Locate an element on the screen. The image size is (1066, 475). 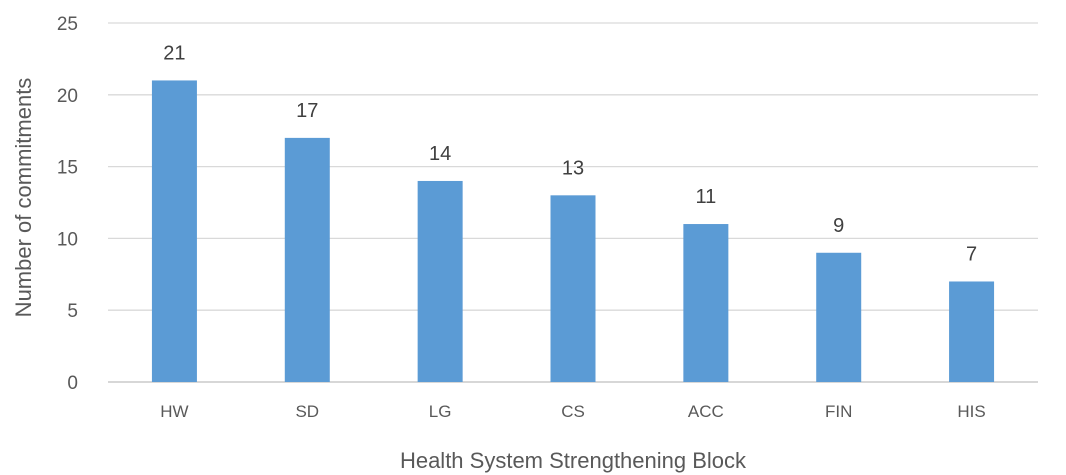
y-tick-label: 10 is located at coordinates (67, 239).